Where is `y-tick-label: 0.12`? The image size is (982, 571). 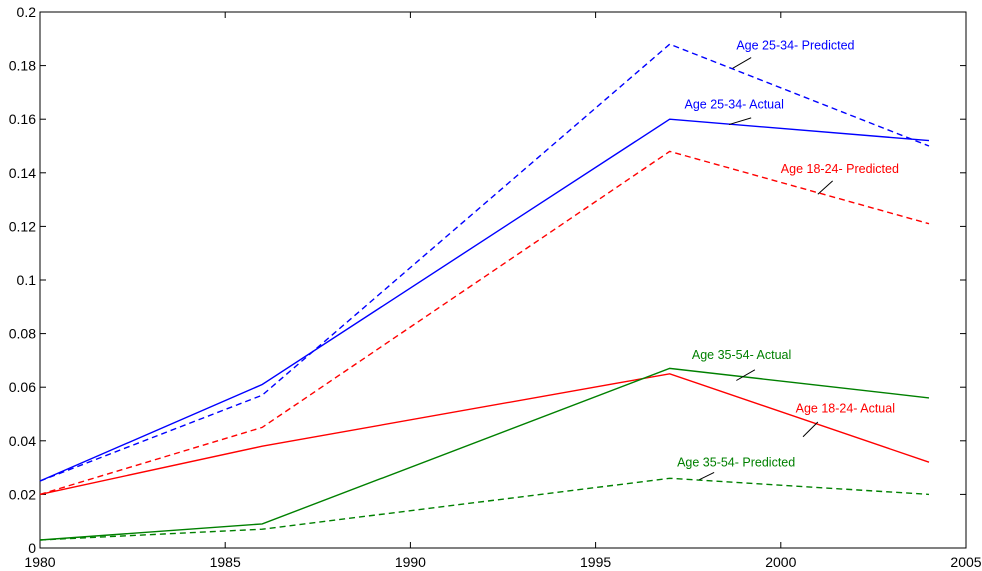
y-tick-label: 0.12 is located at coordinates (22, 226).